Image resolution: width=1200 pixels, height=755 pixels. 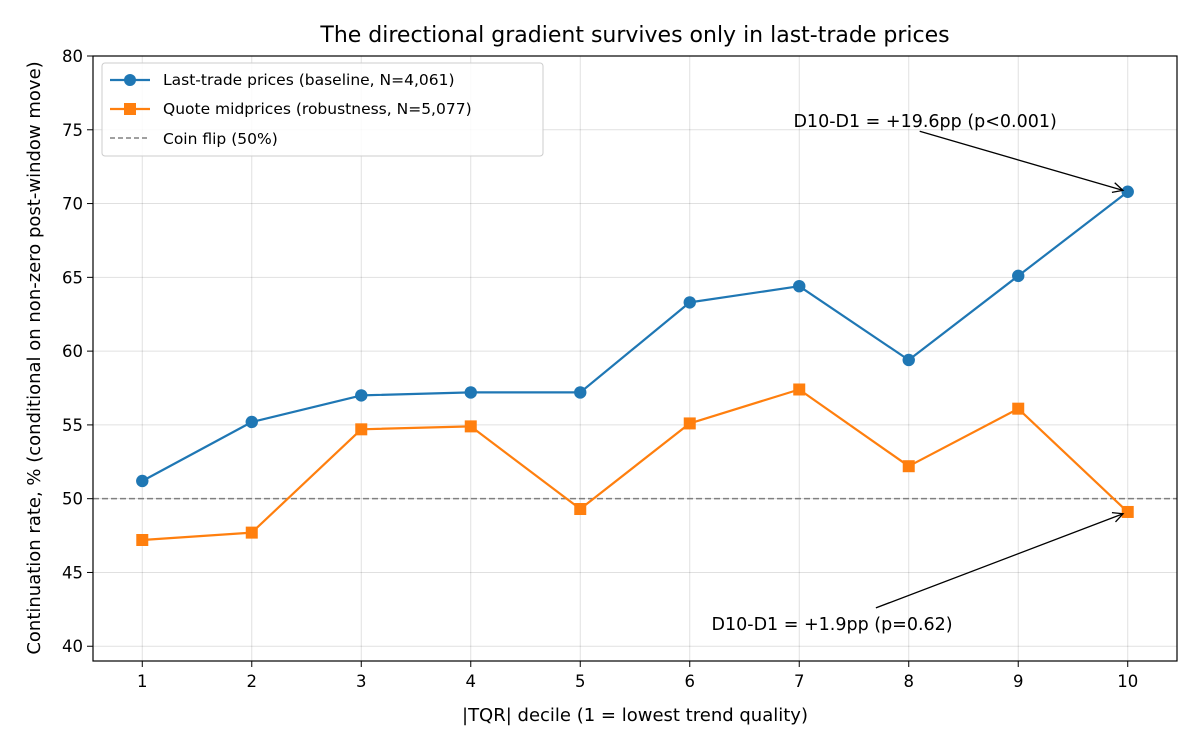 I want to click on legend-frame, so click(x=322, y=109).